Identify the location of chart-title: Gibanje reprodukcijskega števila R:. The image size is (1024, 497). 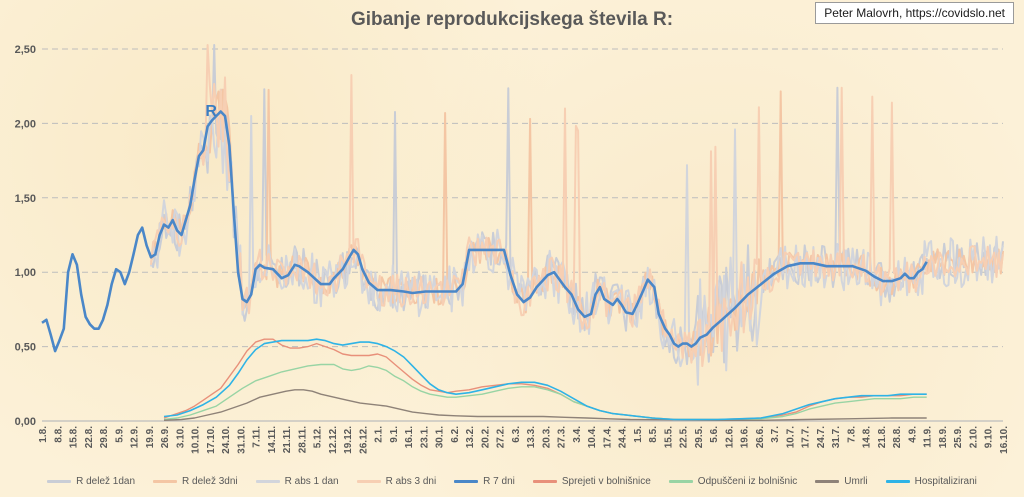
(512, 19).